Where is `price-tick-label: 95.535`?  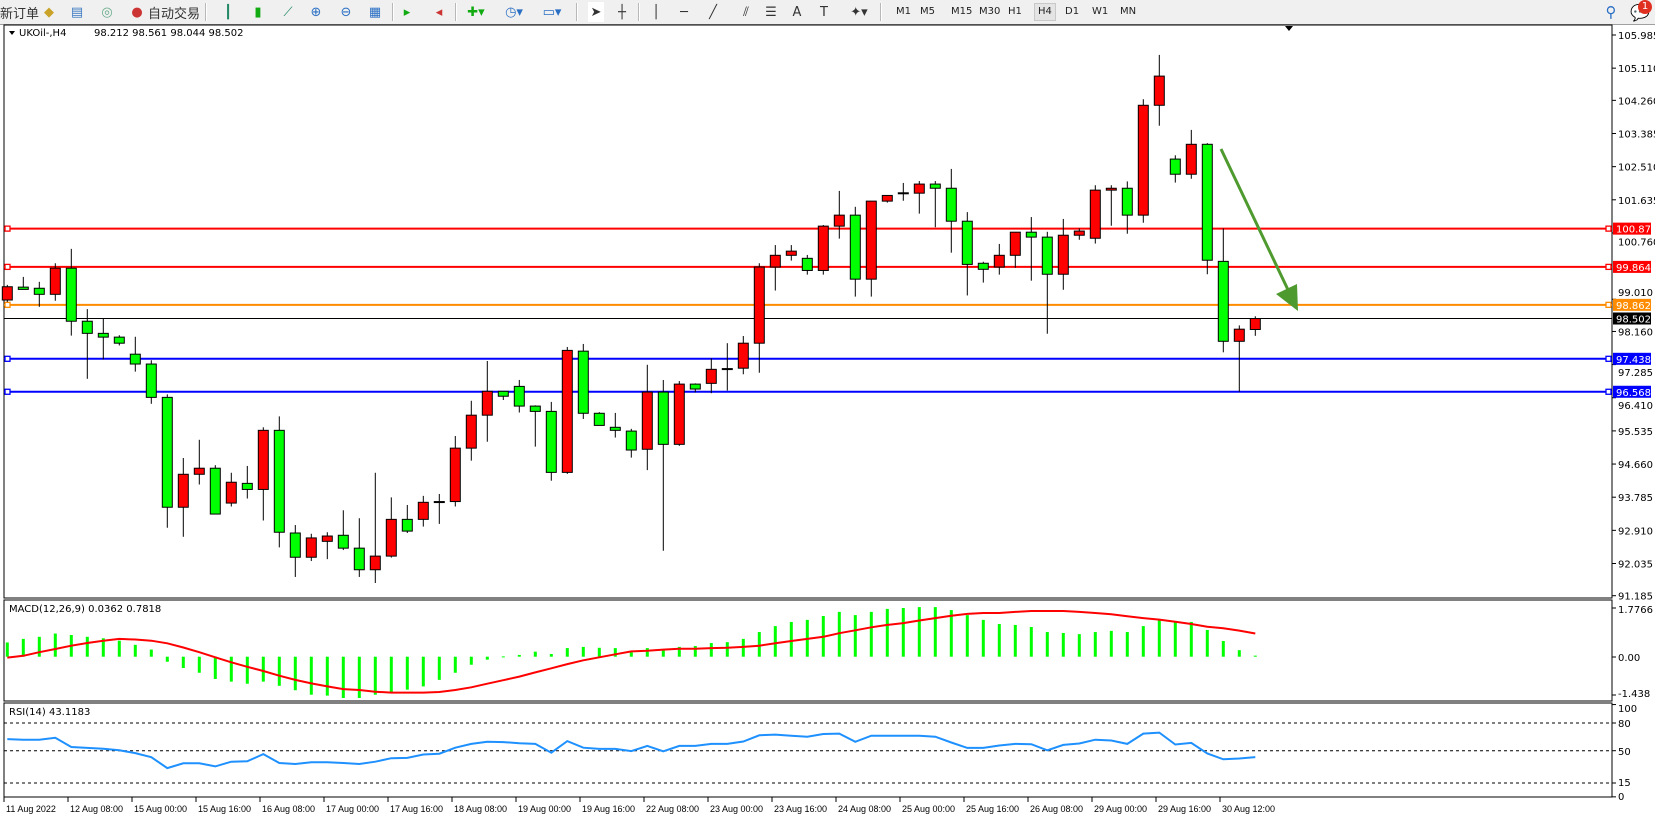 price-tick-label: 95.535 is located at coordinates (1635, 432).